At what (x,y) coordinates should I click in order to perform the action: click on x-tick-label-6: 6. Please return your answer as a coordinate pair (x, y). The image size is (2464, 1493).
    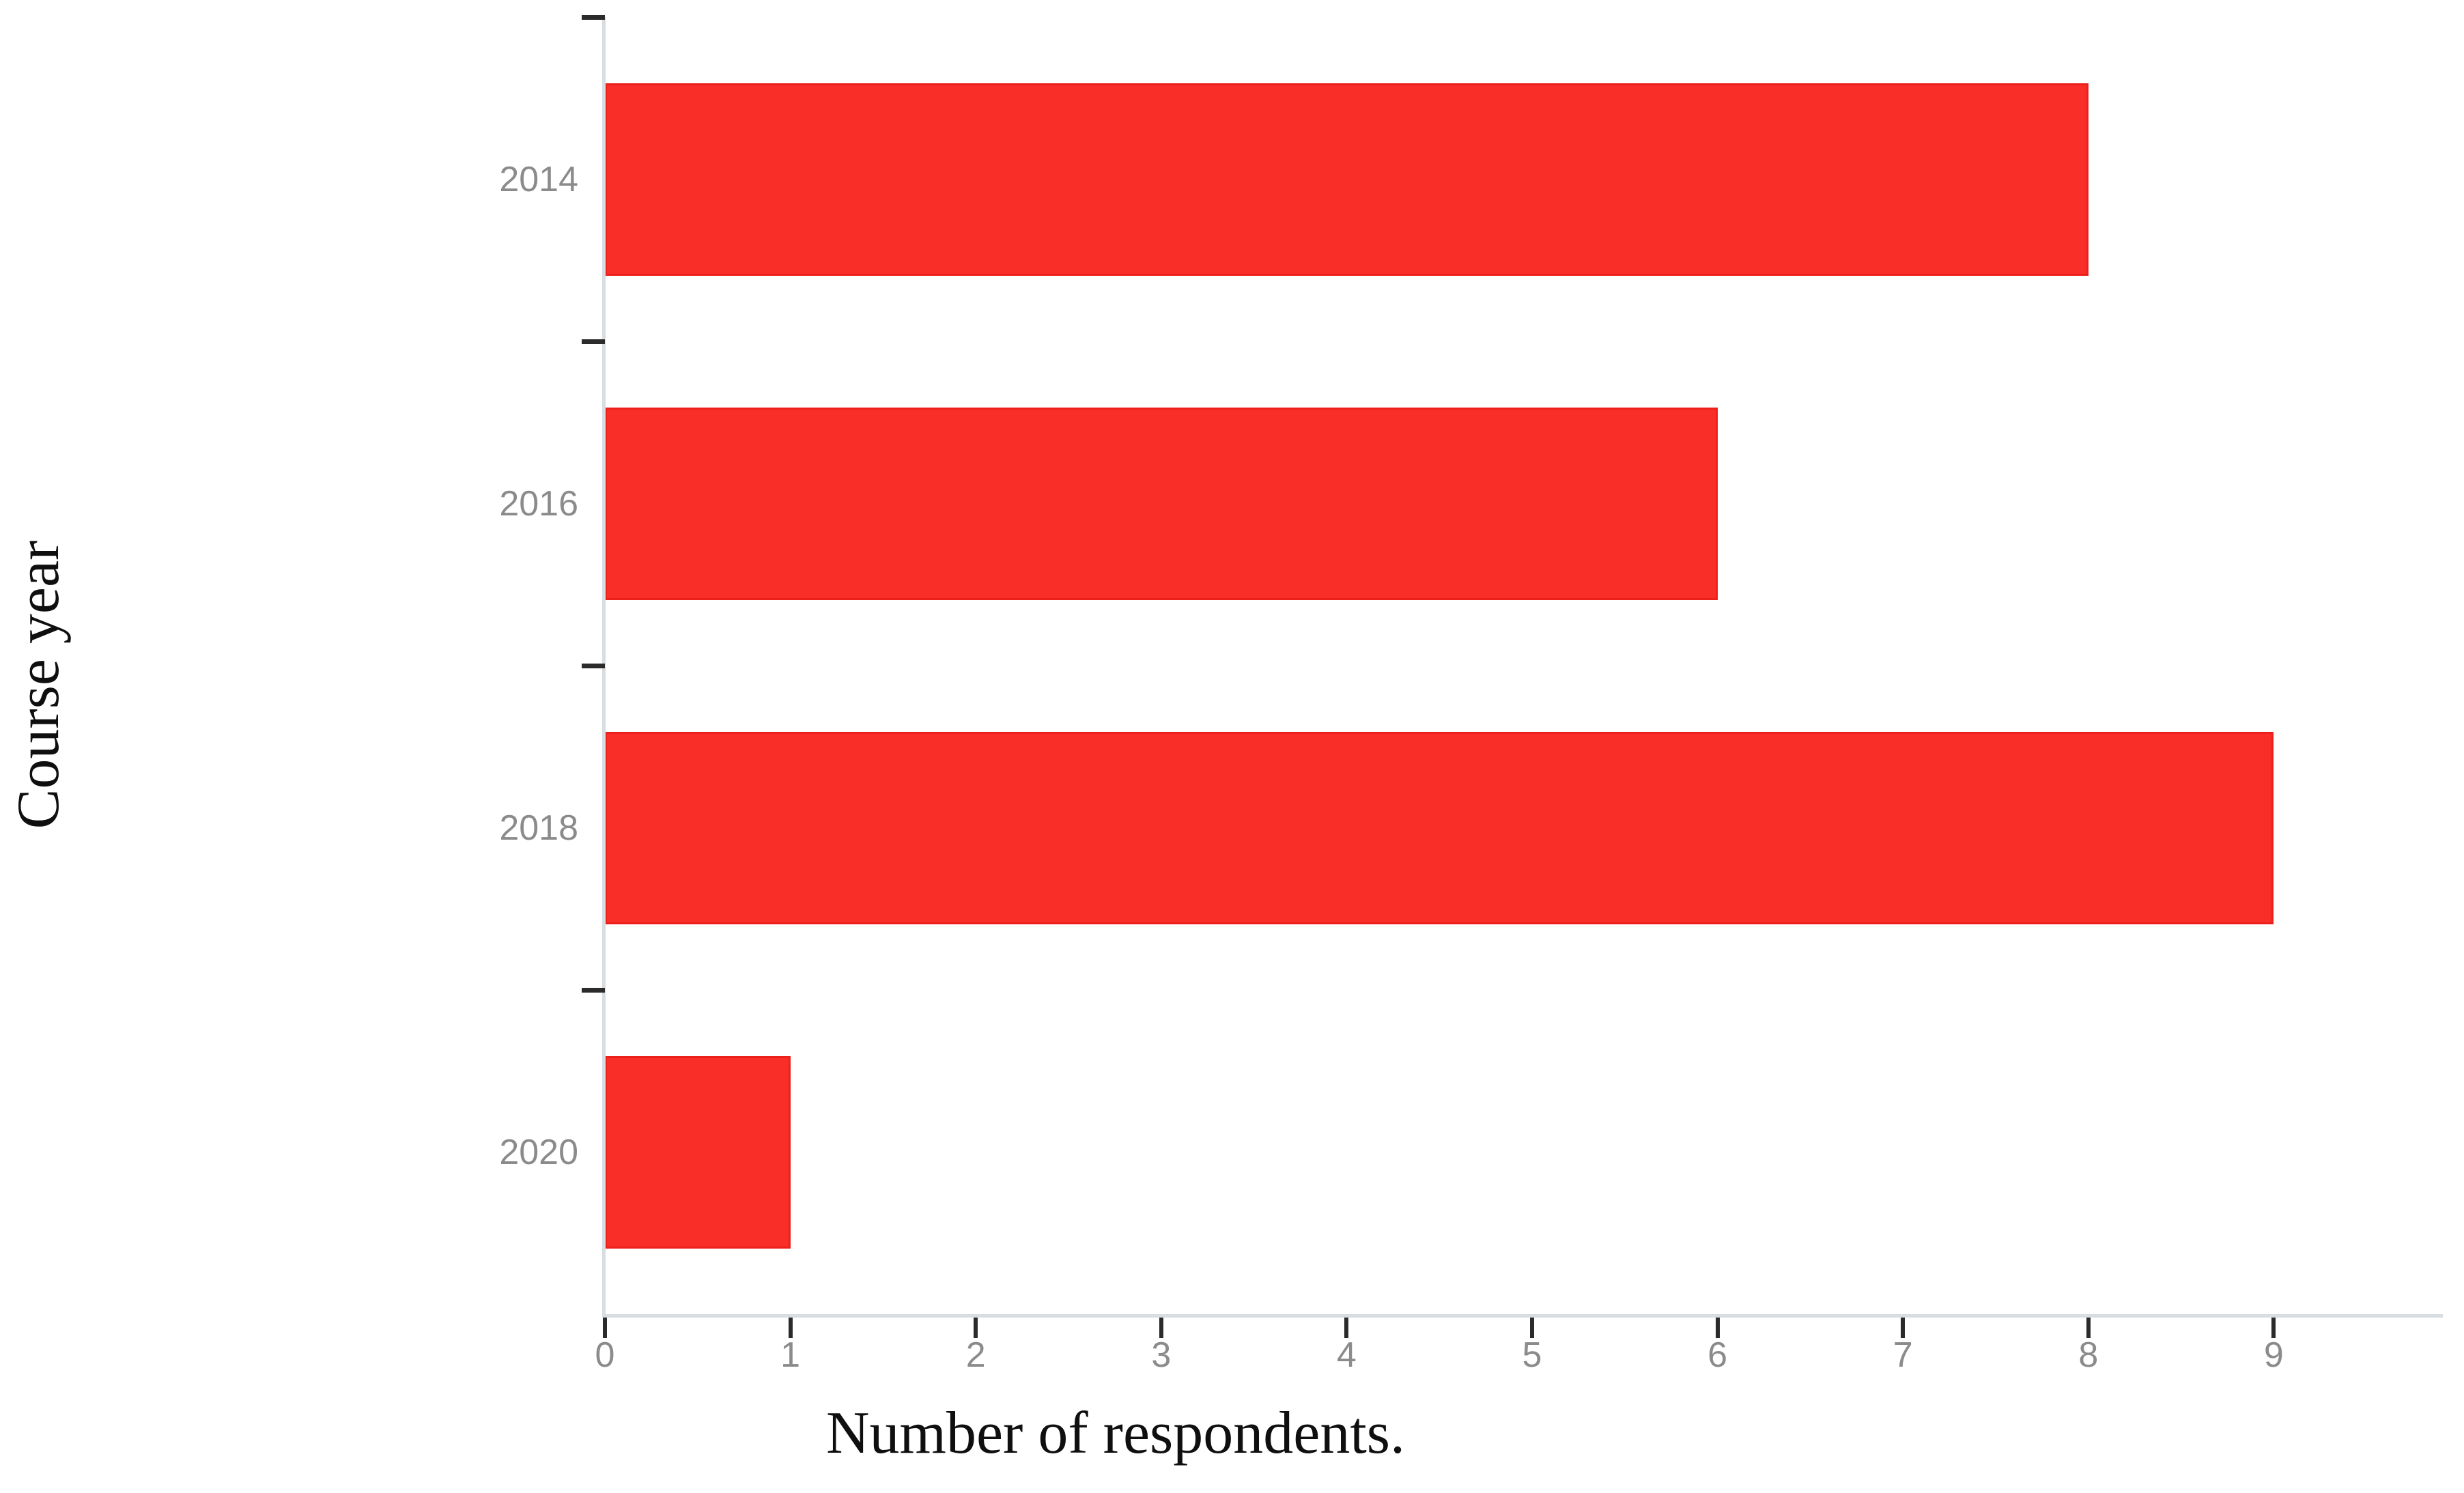
    Looking at the image, I should click on (1718, 1355).